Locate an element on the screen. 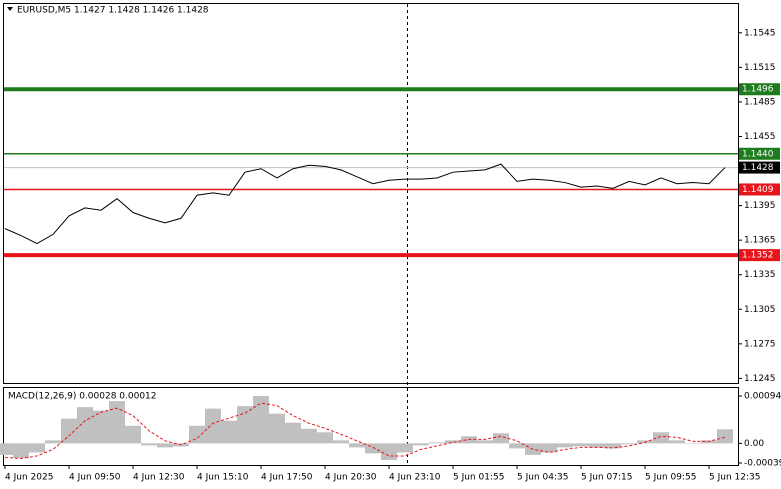 The image size is (781, 489). y-tick-label: 1.1245 is located at coordinates (760, 379).